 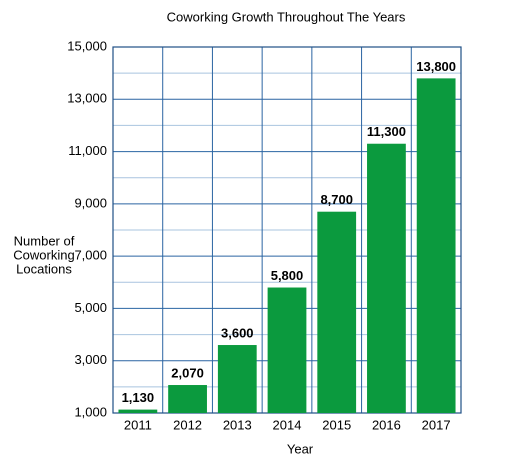 I want to click on y-tick-label: 13,000, so click(x=87, y=98).